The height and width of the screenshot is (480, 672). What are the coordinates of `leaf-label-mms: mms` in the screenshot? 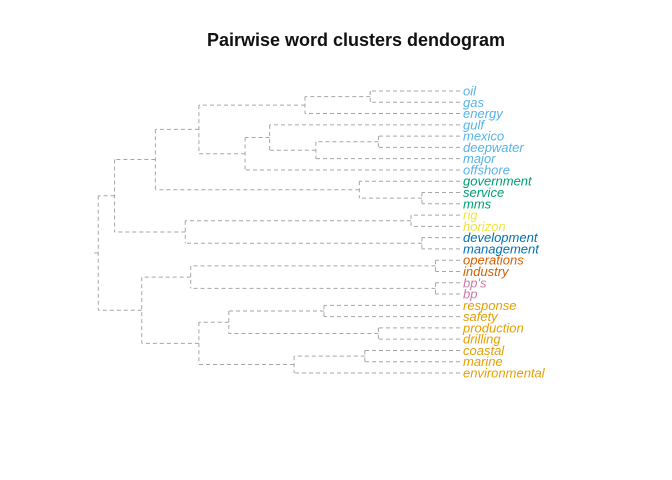 It's located at (477, 203).